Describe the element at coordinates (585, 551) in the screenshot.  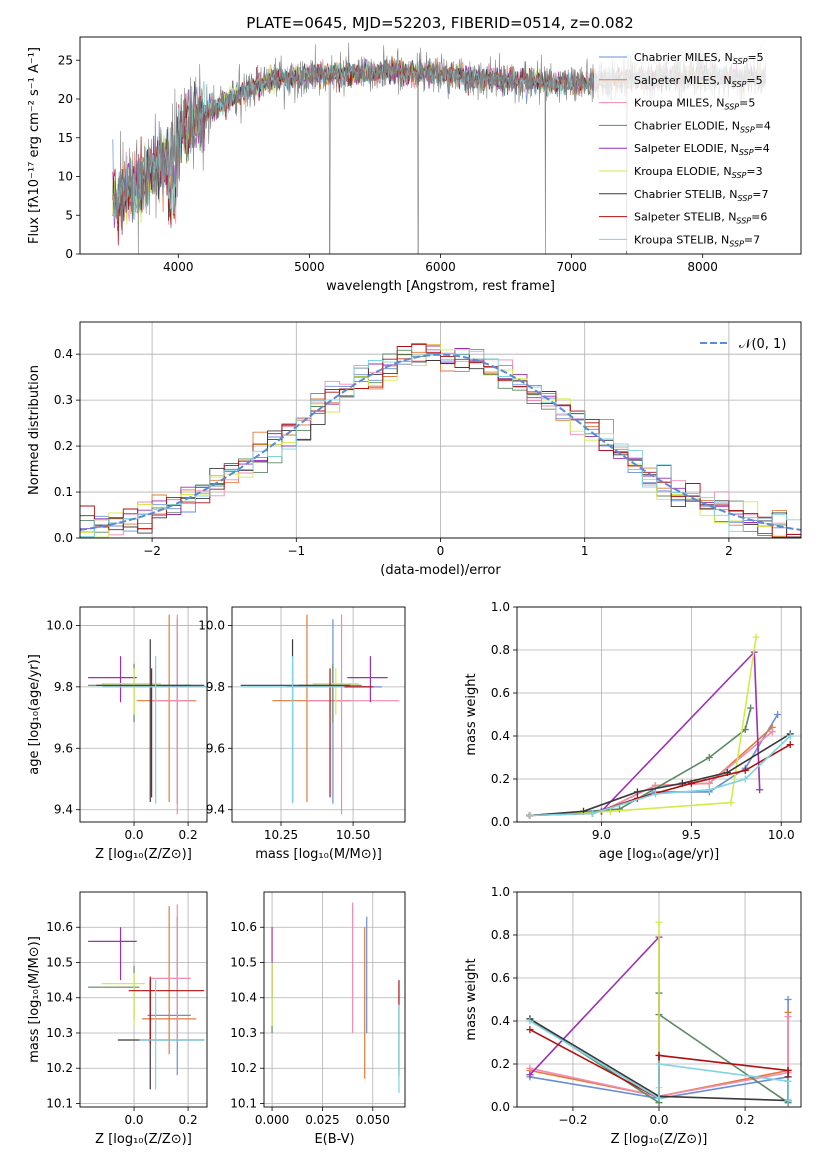
I see `x-tick-label: 1` at that location.